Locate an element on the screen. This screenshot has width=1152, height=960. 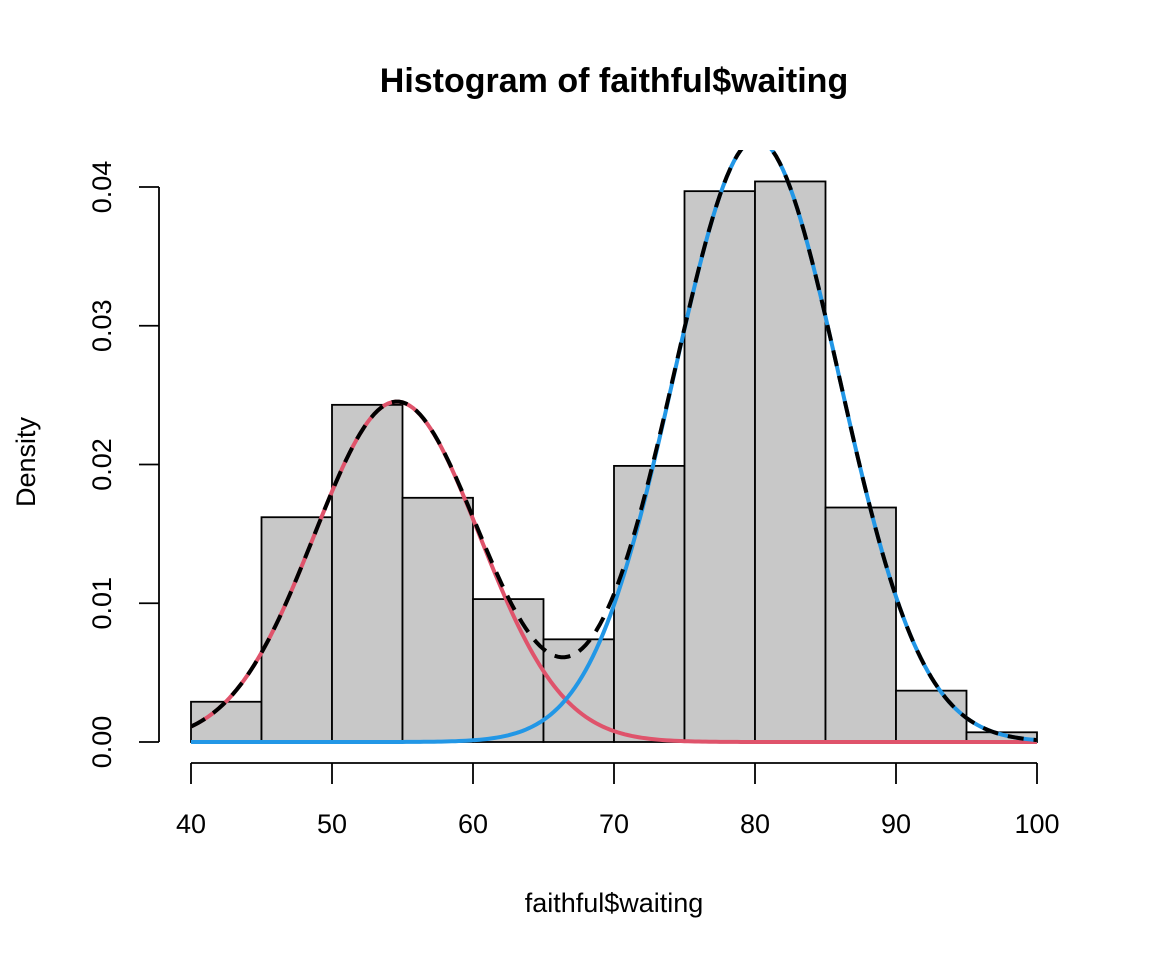
chart-title: Histogram of faithful$waiting is located at coordinates (614, 81).